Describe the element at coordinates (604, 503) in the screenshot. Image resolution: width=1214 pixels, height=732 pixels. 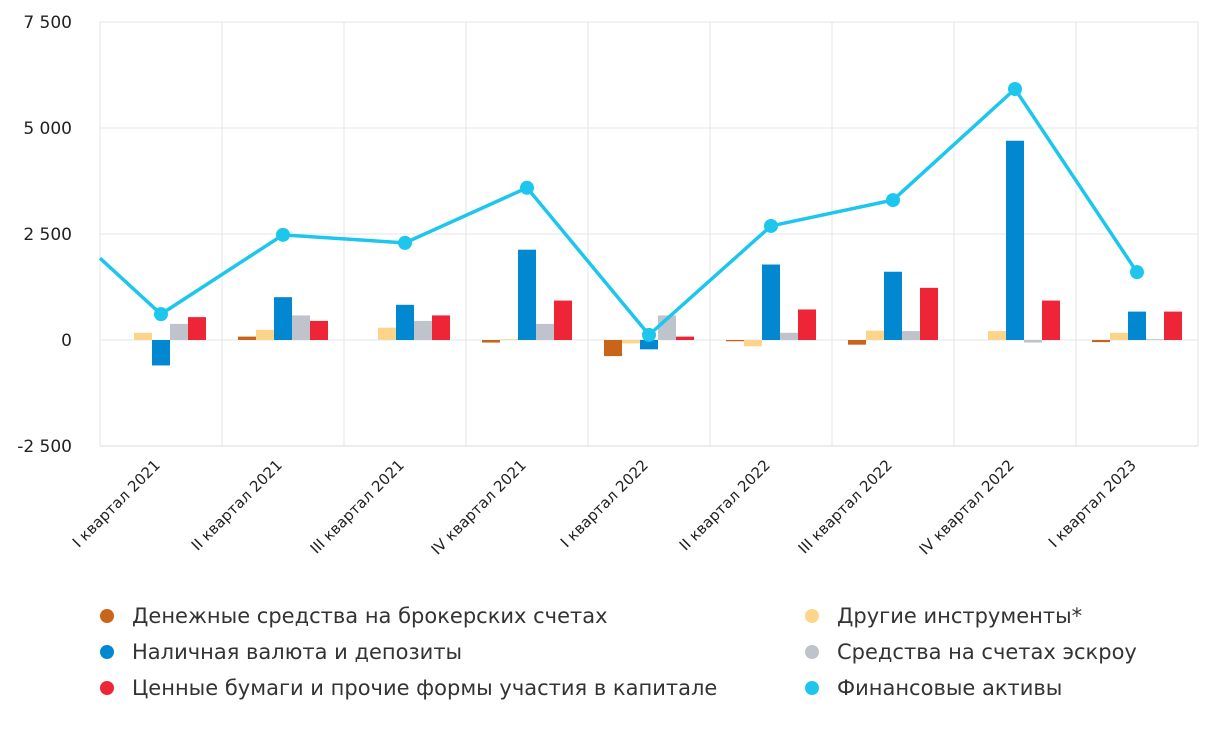
I see `x-tick-label: I квартал 2022` at that location.